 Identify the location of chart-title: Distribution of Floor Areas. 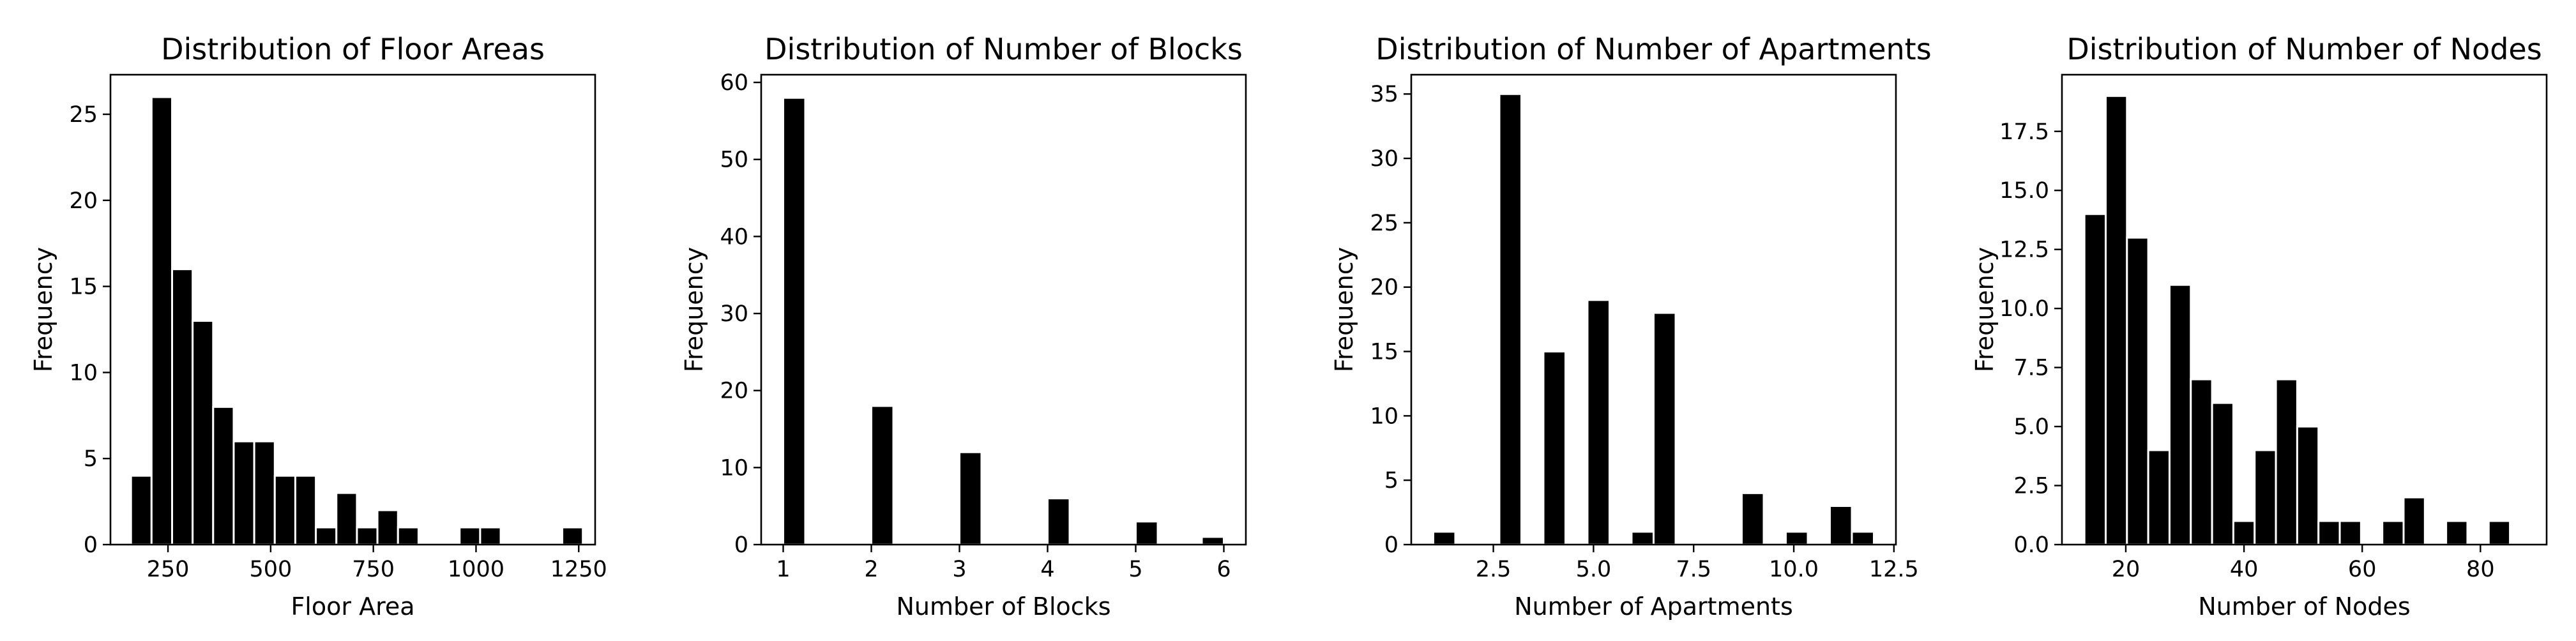
(353, 49).